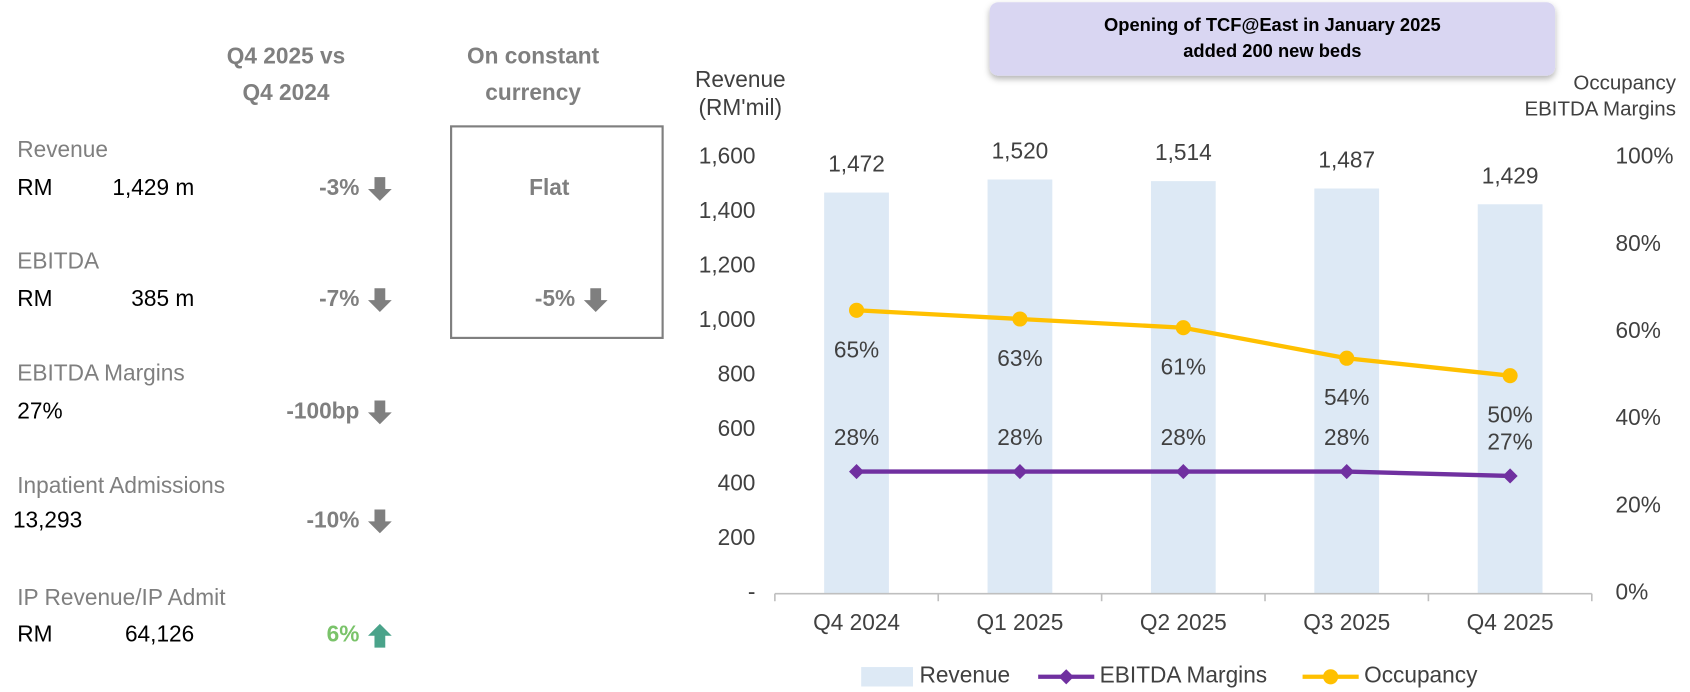  I want to click on y2-axis-title: EBITDA Margins, so click(1600, 109).